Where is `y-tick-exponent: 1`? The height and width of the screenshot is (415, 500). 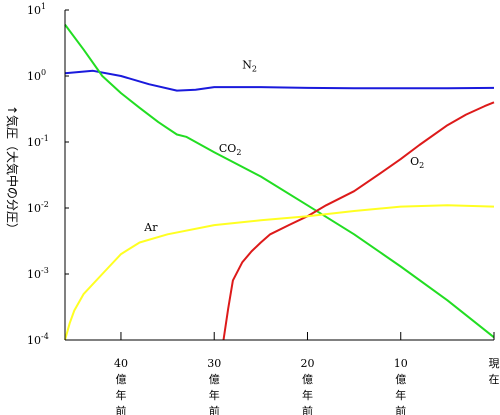 y-tick-exponent: 1 is located at coordinates (43, 6).